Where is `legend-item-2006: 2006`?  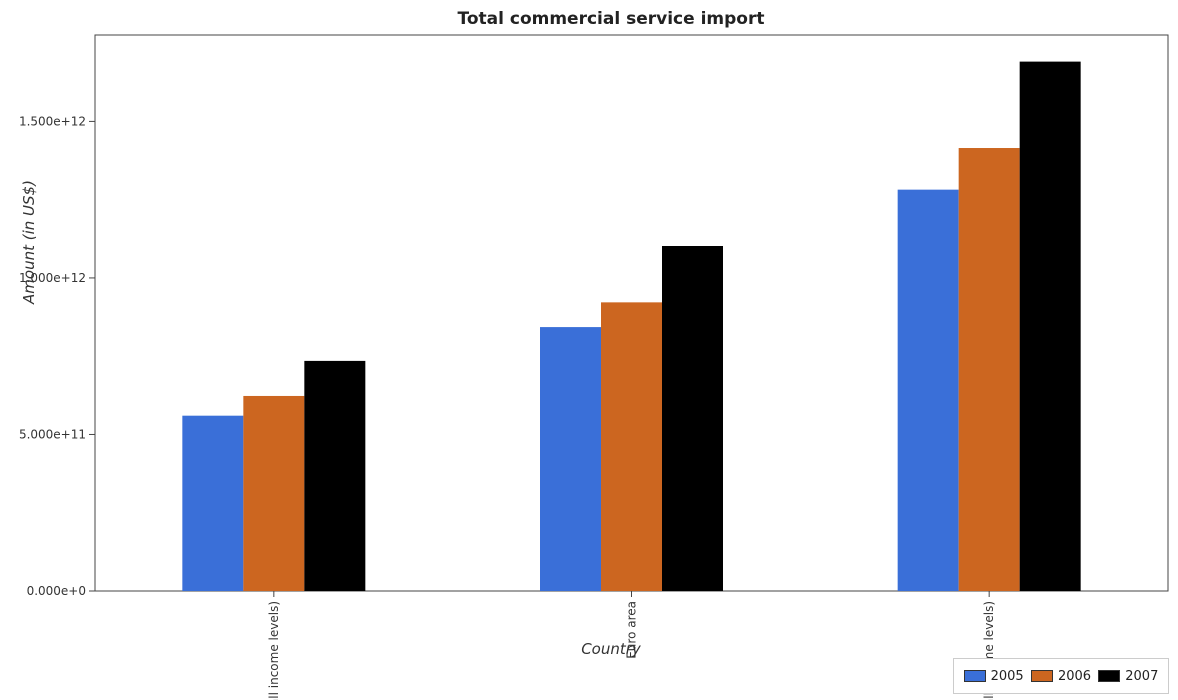
legend-item-2006: 2006 is located at coordinates (1061, 676).